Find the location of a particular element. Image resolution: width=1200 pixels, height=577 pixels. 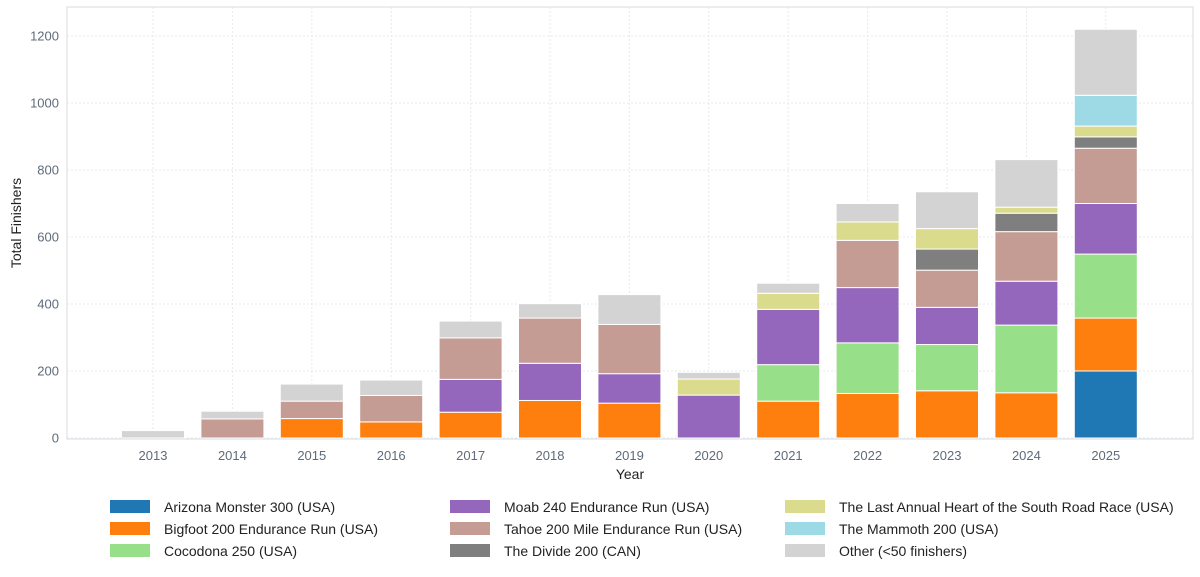

x-tick-label: 2025 is located at coordinates (1105, 455).